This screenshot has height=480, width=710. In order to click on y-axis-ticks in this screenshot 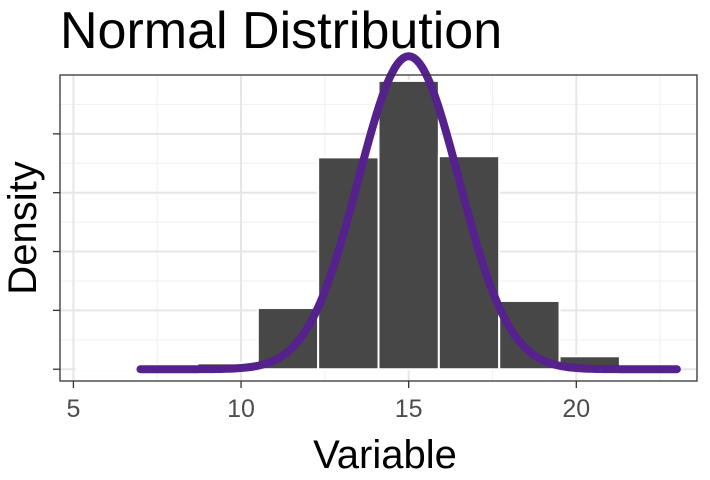, I will do `click(56, 251)`.